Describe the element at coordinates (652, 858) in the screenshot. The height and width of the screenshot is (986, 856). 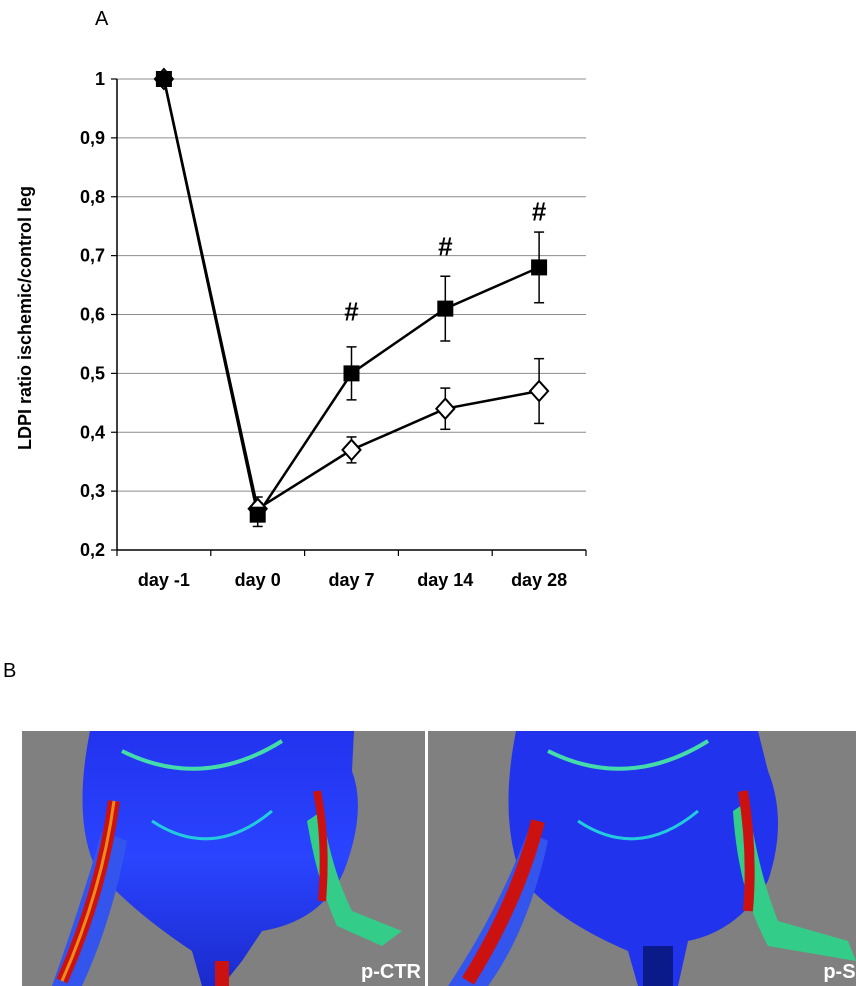
I see `perfusion-heatmap-right` at that location.